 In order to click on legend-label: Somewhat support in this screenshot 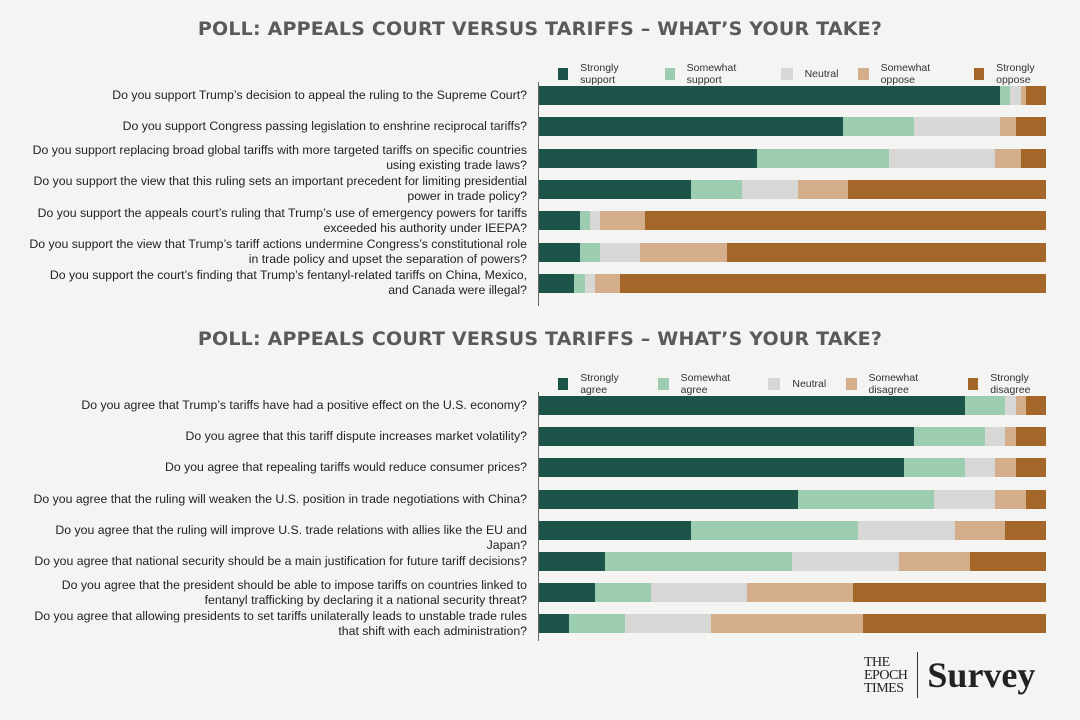, I will do `click(711, 74)`.